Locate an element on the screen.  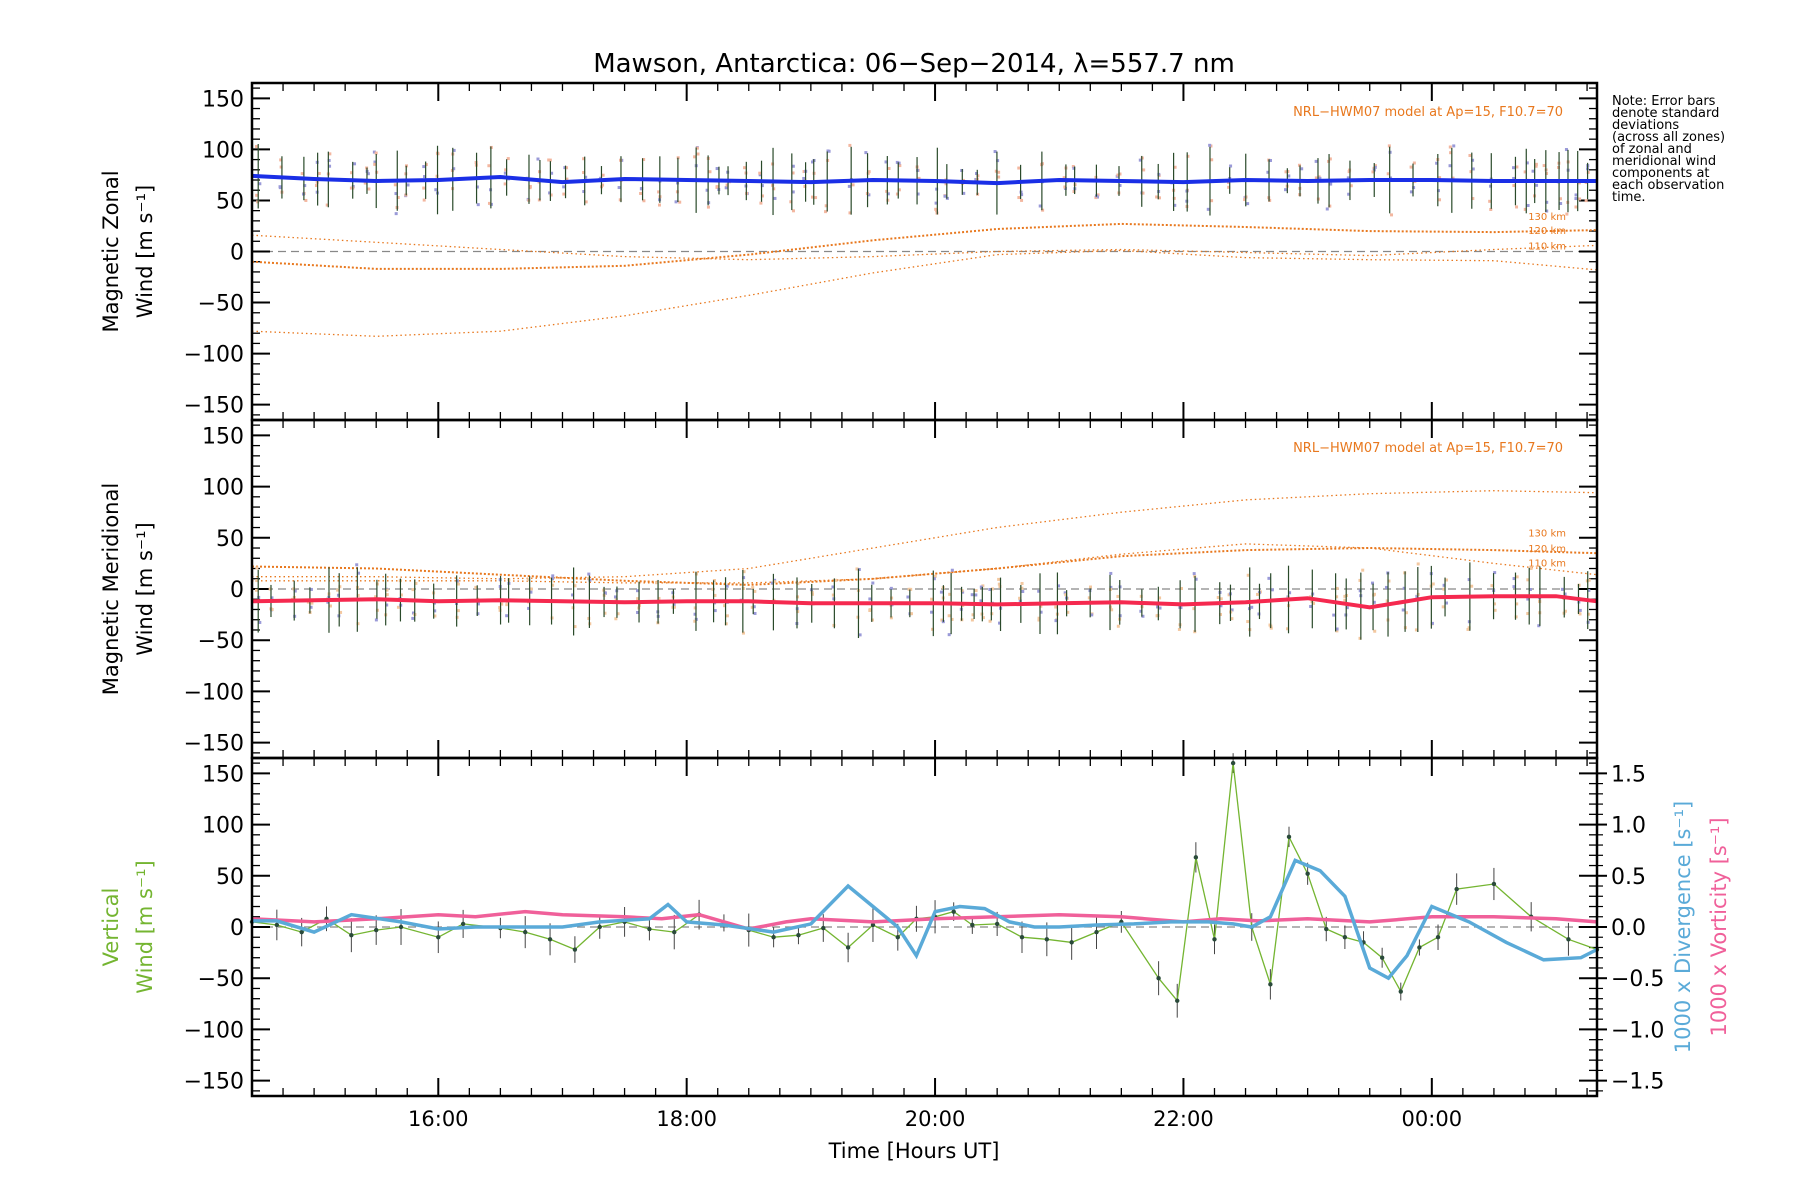
y-axis-label: Magnetic Zonal is located at coordinates (111, 251).